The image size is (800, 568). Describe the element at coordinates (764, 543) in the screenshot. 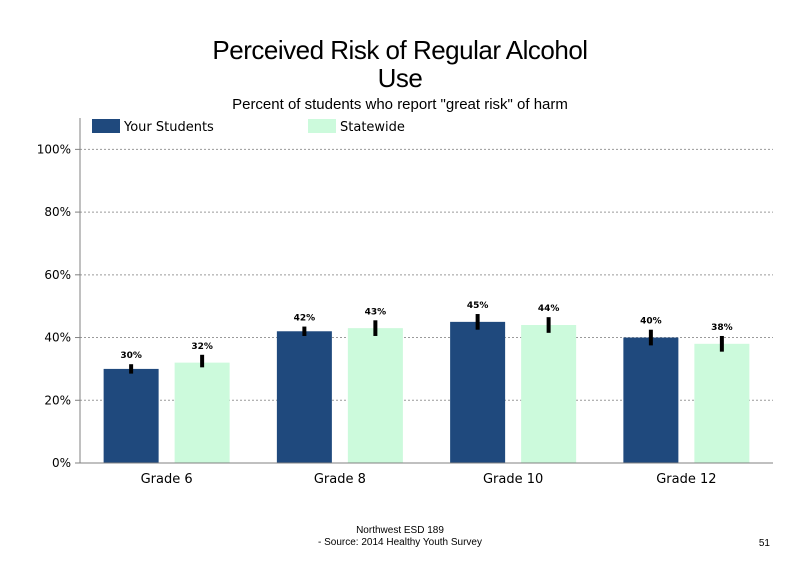

I see `page-number: 51` at that location.